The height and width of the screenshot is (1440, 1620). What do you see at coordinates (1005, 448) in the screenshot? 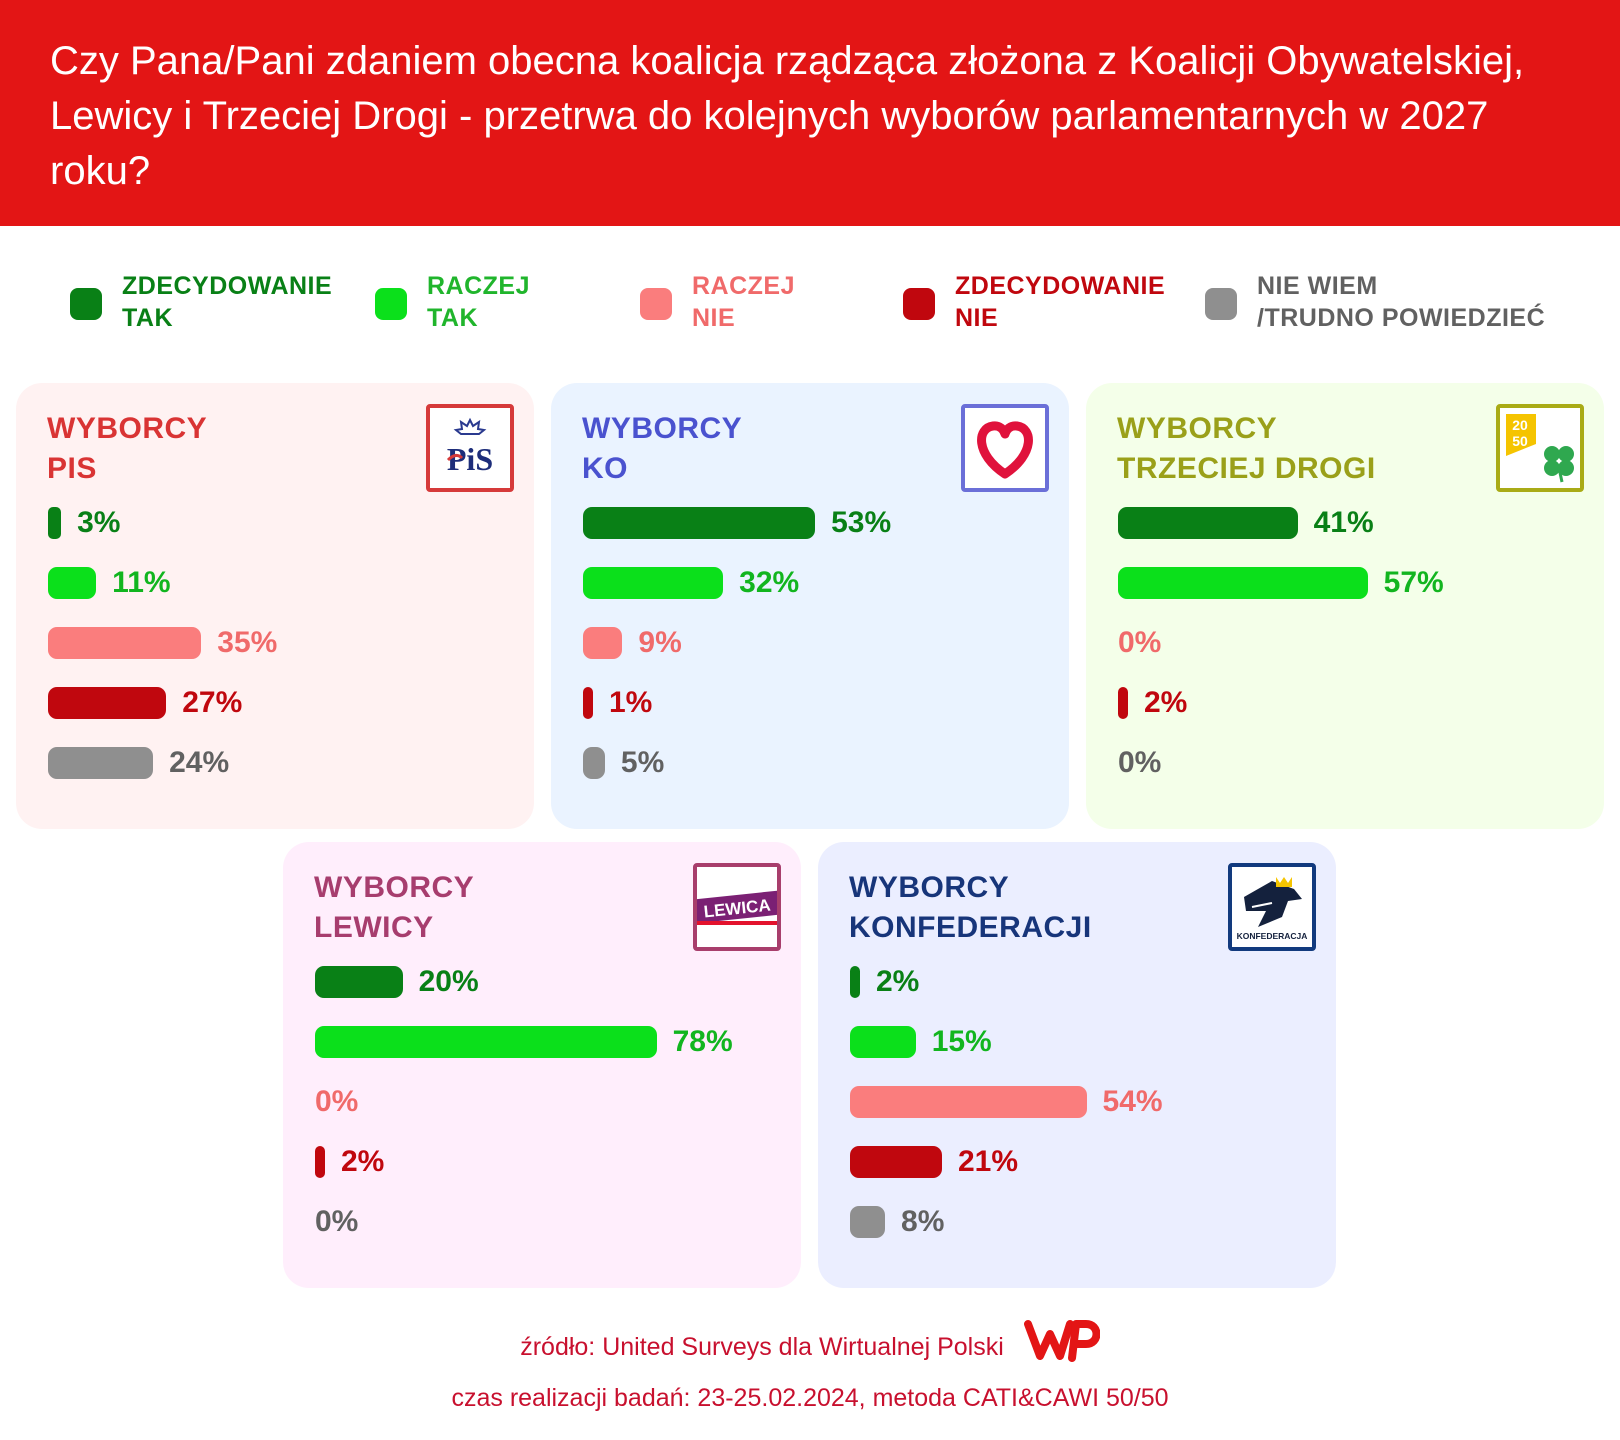
I see `heart-logo` at bounding box center [1005, 448].